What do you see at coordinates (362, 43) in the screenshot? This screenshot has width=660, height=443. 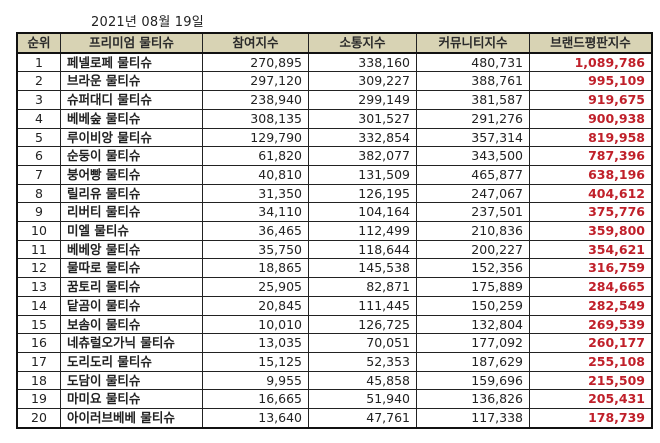 I see `header-communication-index: 소통지수` at bounding box center [362, 43].